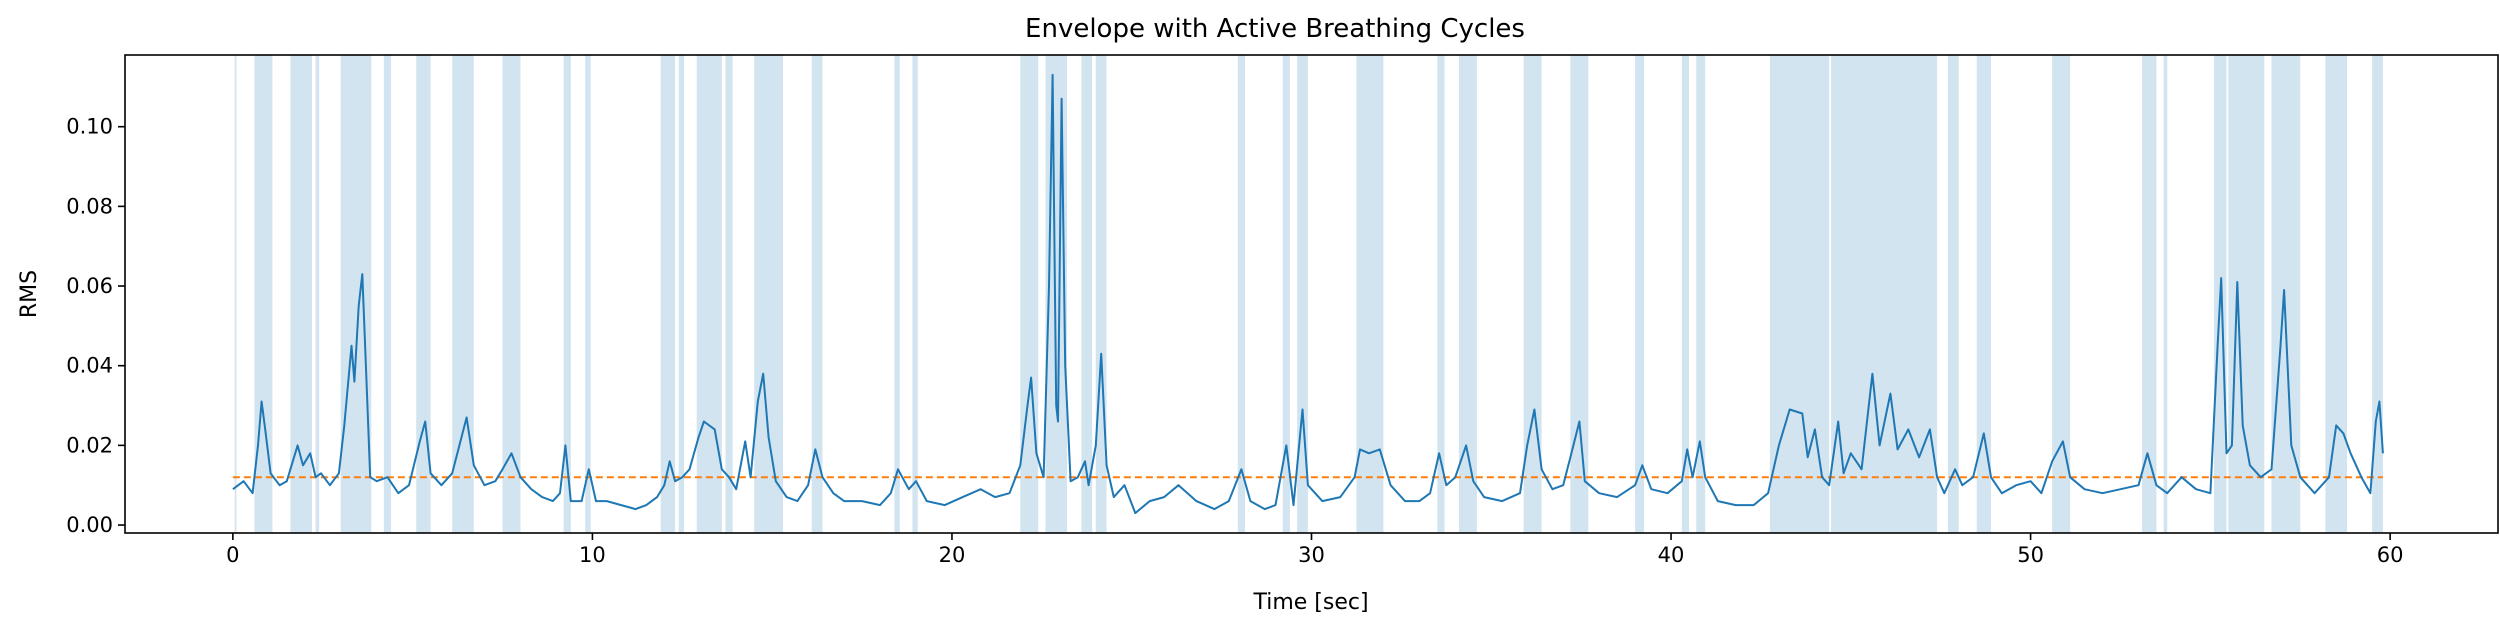 The width and height of the screenshot is (2500, 627). What do you see at coordinates (2030, 555) in the screenshot?
I see `x-tick-label: 50` at bounding box center [2030, 555].